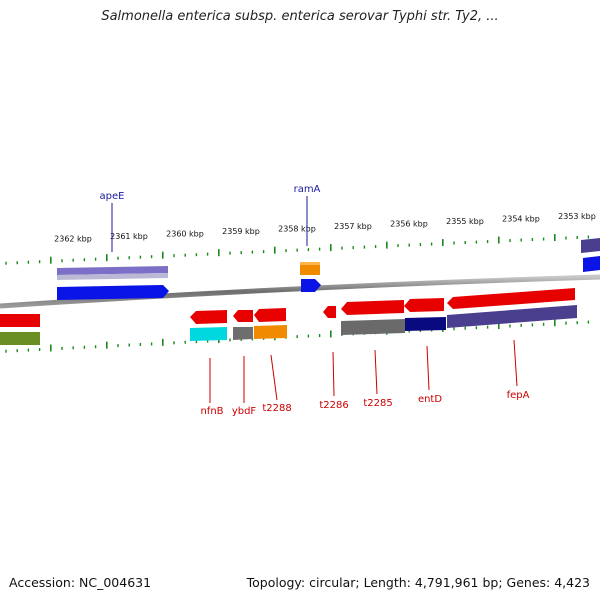 The height and width of the screenshot is (600, 600). I want to click on gene-label: t2286, so click(333, 405).